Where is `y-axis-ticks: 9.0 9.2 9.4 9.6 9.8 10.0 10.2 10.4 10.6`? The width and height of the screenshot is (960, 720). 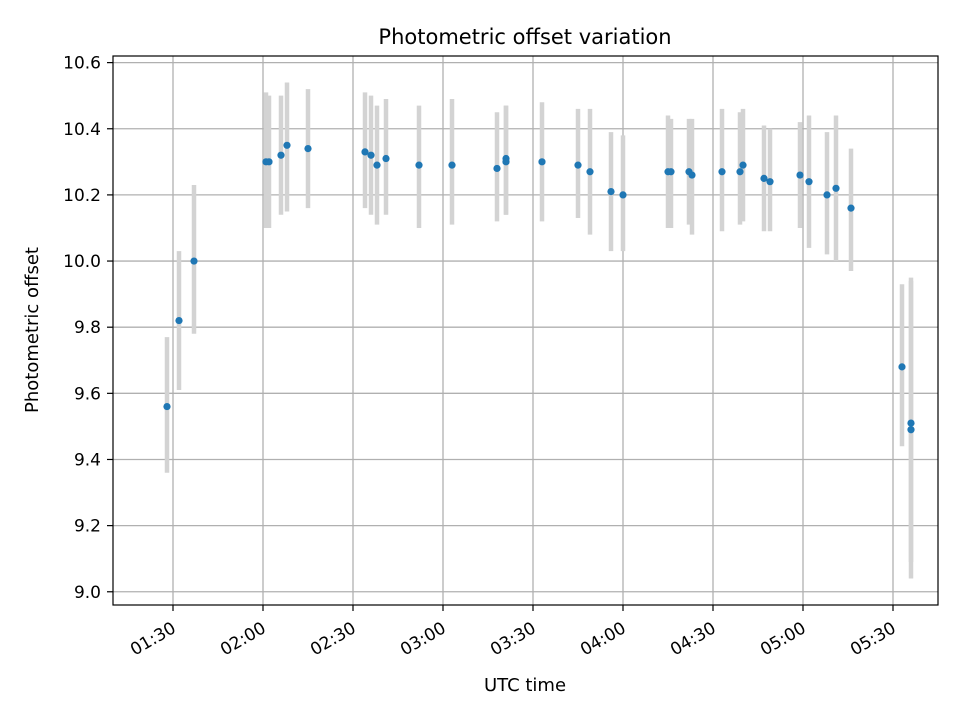
y-axis-ticks: 9.0 9.2 9.4 9.6 9.8 10.0 10.2 10.4 10.6 is located at coordinates (88, 328).